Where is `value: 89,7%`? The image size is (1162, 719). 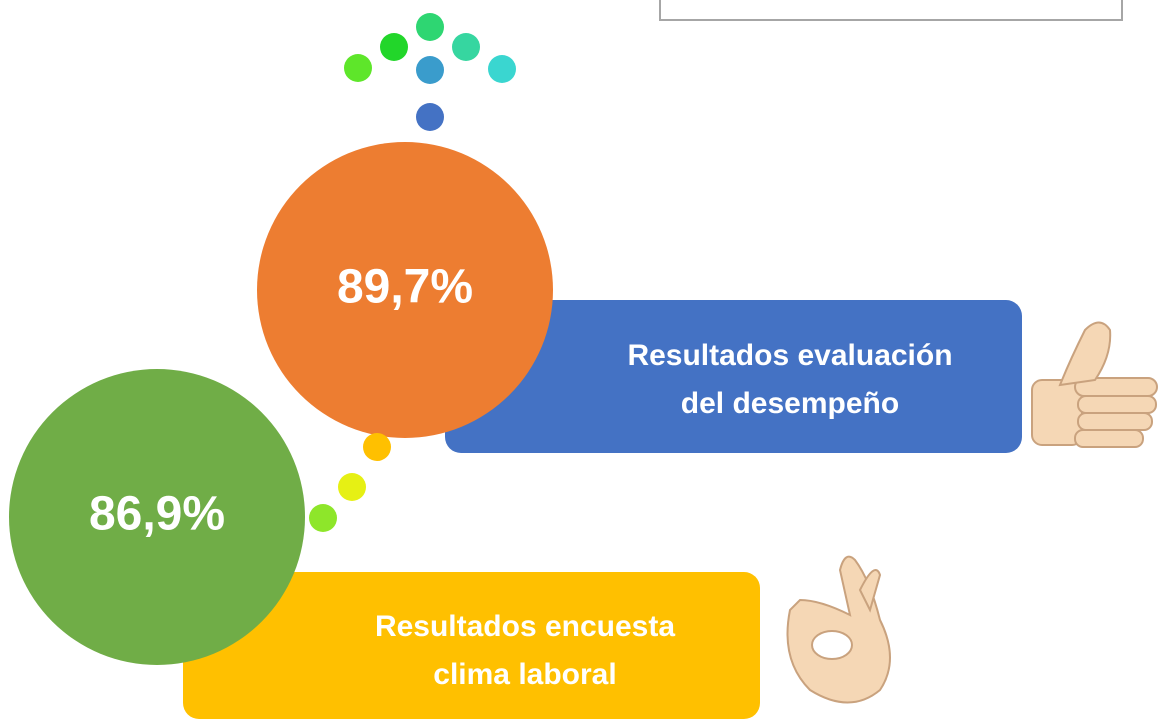
value: 89,7% is located at coordinates (405, 287).